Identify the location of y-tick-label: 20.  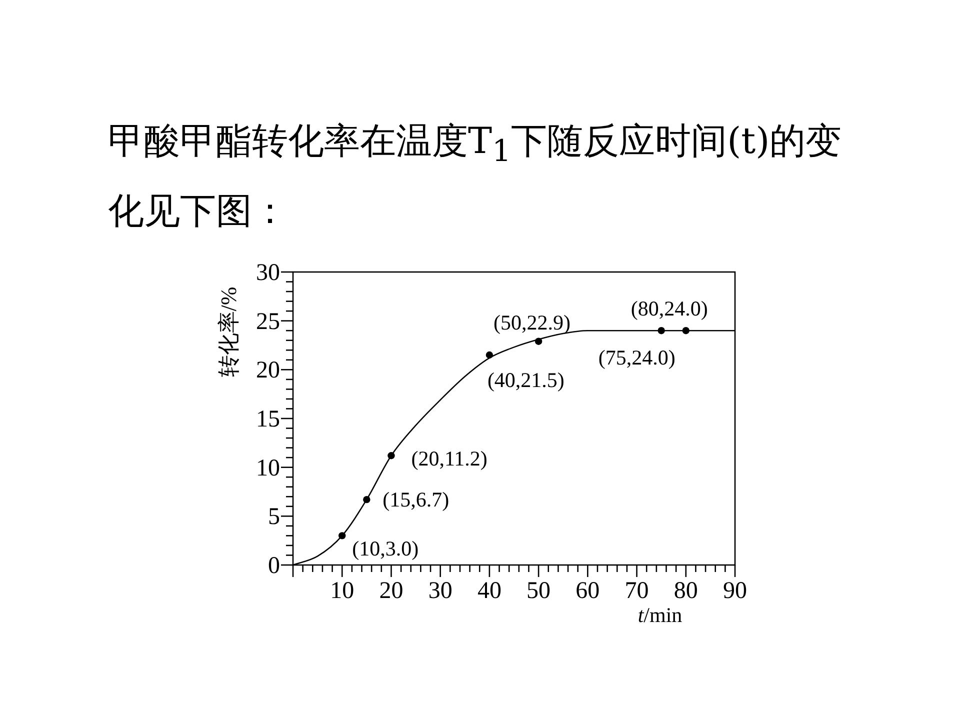
(268, 371).